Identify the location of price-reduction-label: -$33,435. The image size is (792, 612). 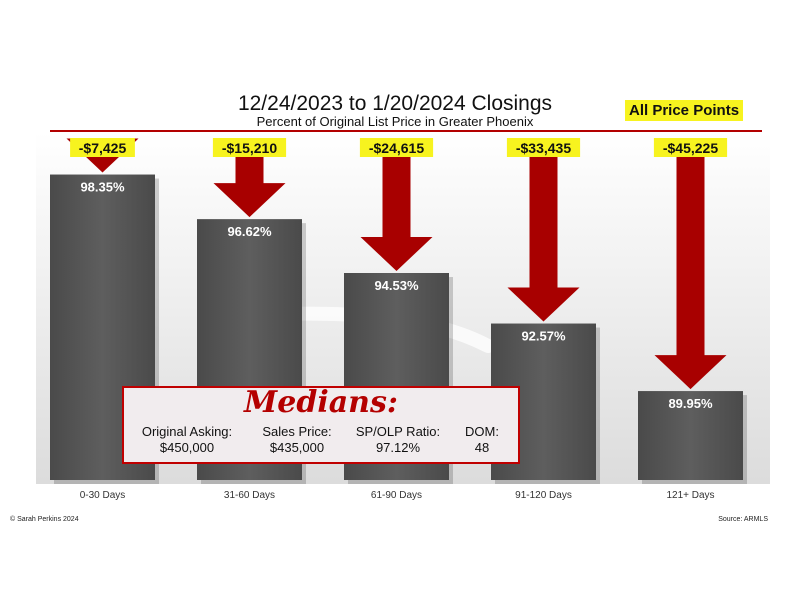
(543, 148).